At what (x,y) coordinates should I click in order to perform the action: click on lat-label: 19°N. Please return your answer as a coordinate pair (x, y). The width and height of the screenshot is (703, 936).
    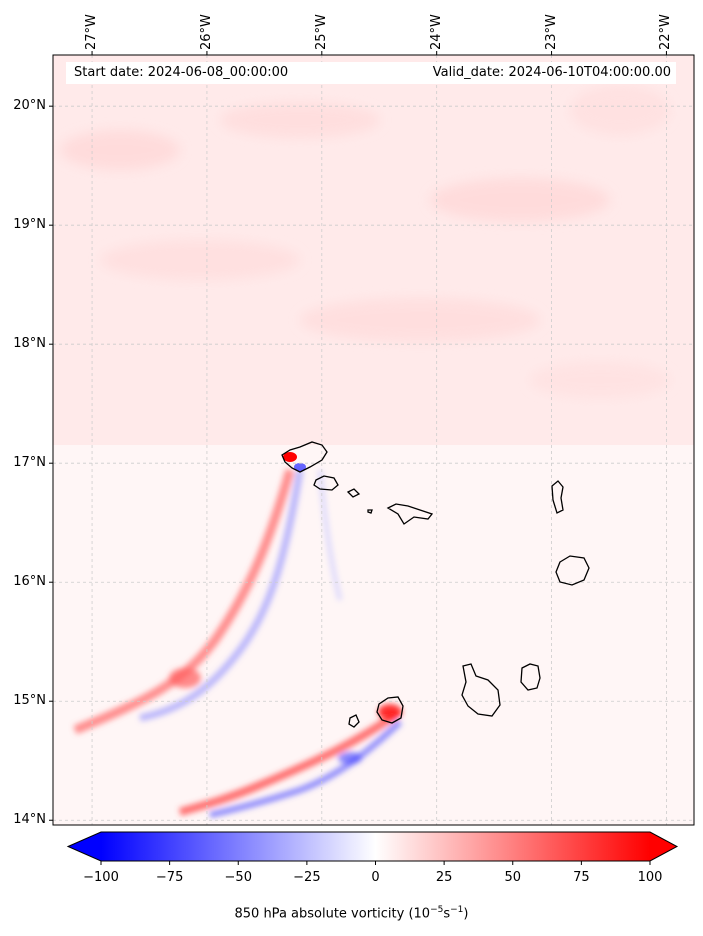
    Looking at the image, I should click on (29, 225).